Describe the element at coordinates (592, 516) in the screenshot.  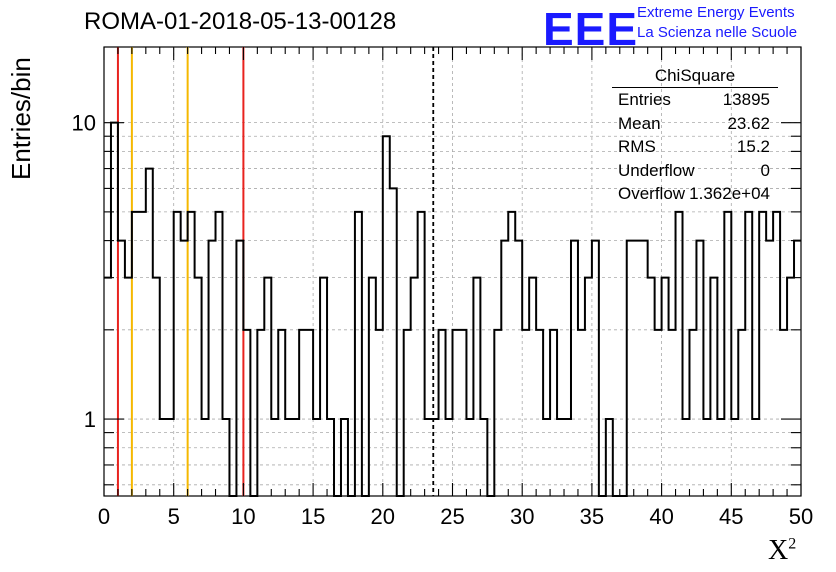
I see `x-tick-label: 35` at that location.